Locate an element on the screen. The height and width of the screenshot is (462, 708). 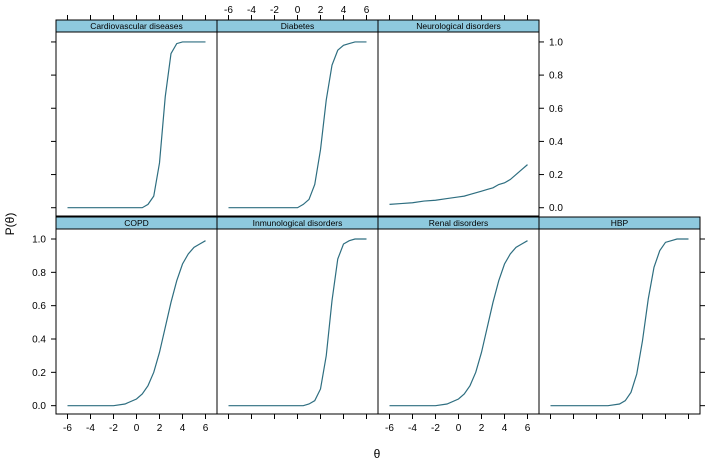
panel-copd: COPD is located at coordinates (136, 315).